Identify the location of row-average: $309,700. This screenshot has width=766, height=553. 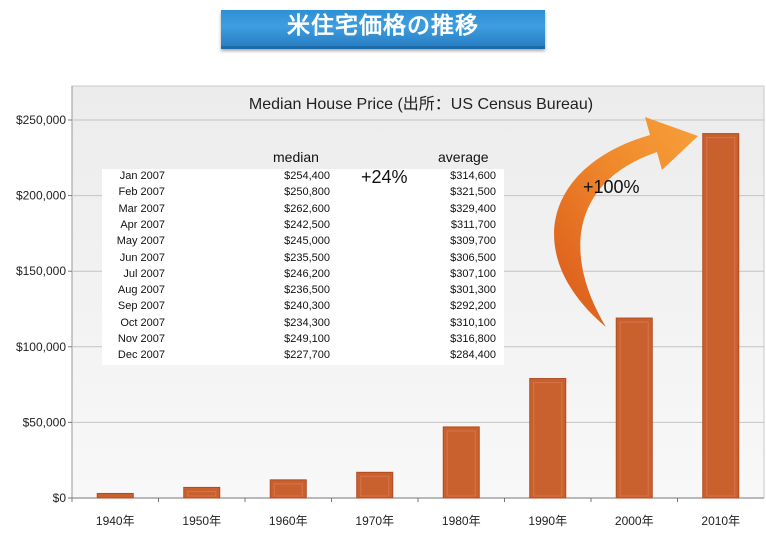
(473, 241).